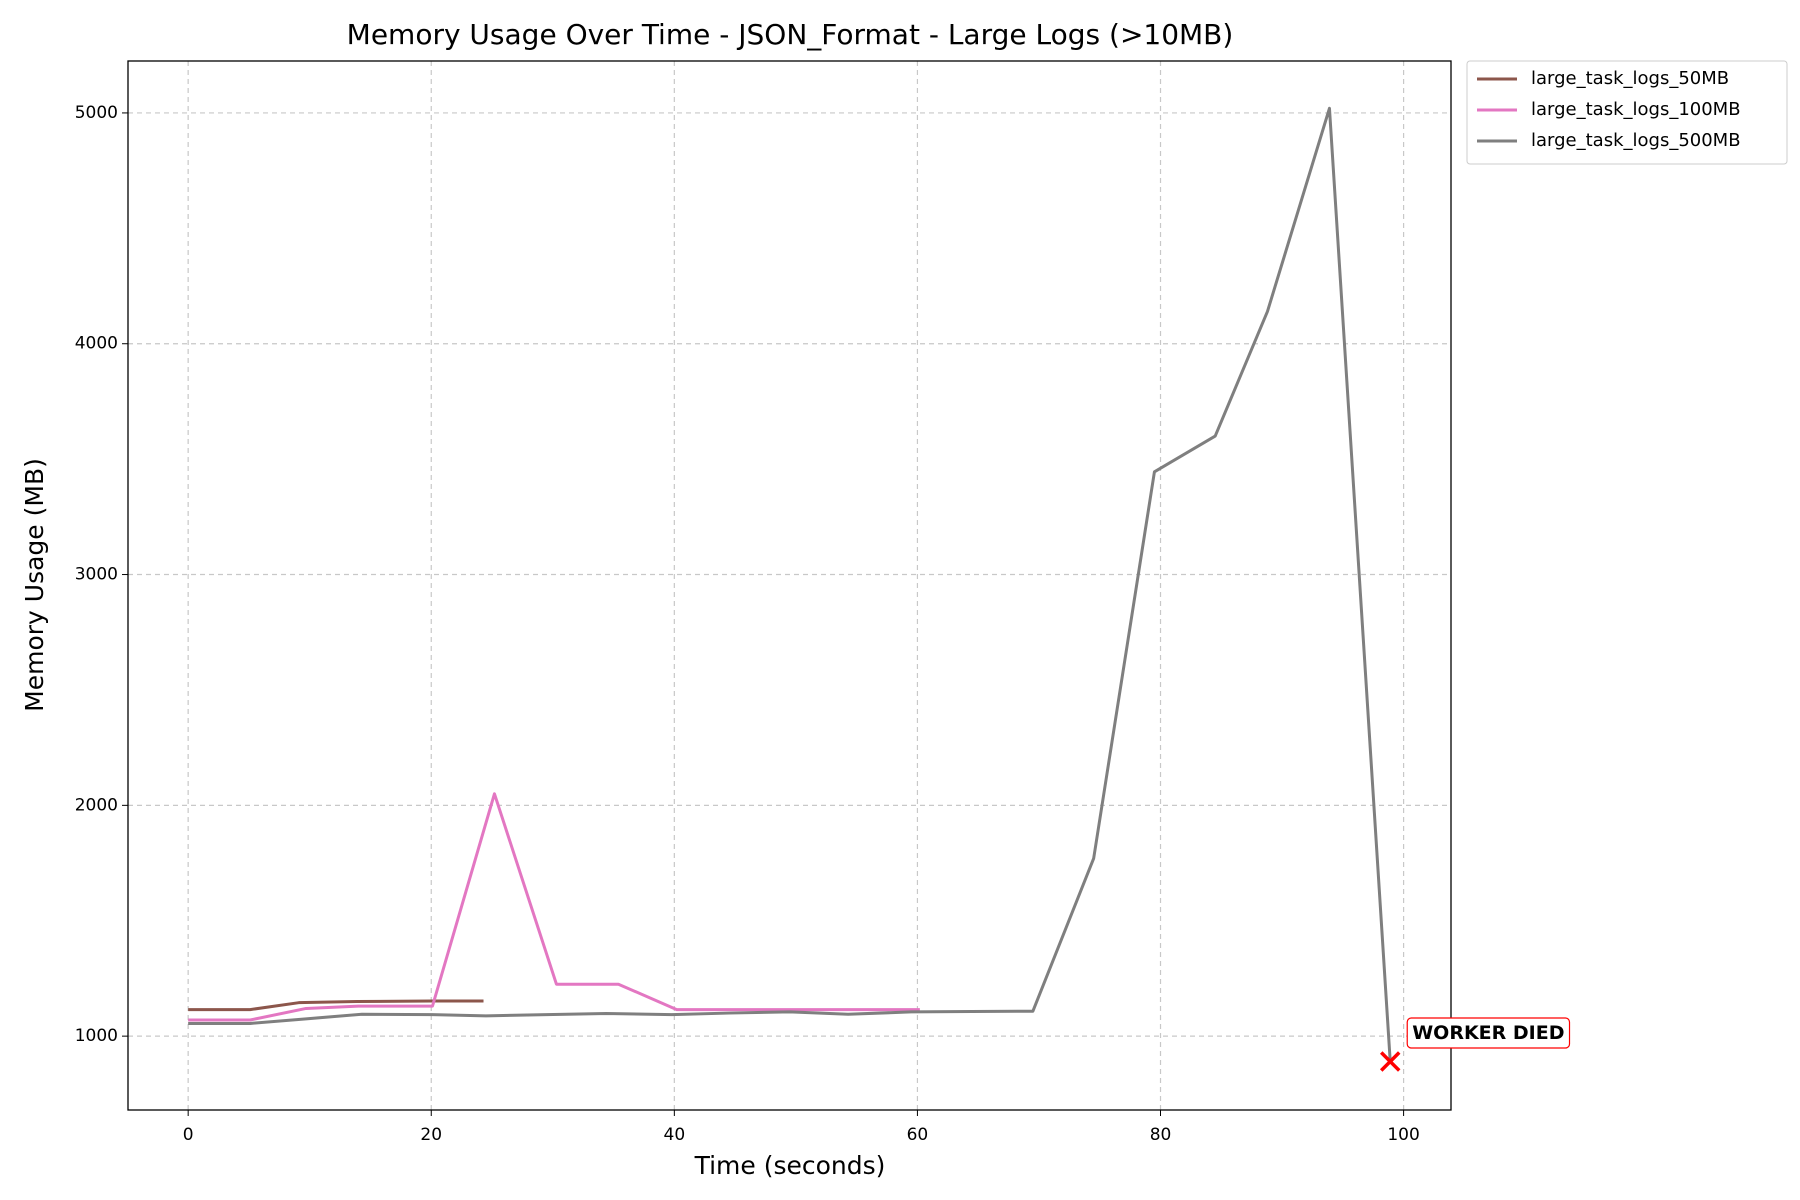  What do you see at coordinates (188, 1135) in the screenshot?
I see `x-tick-label: 0` at bounding box center [188, 1135].